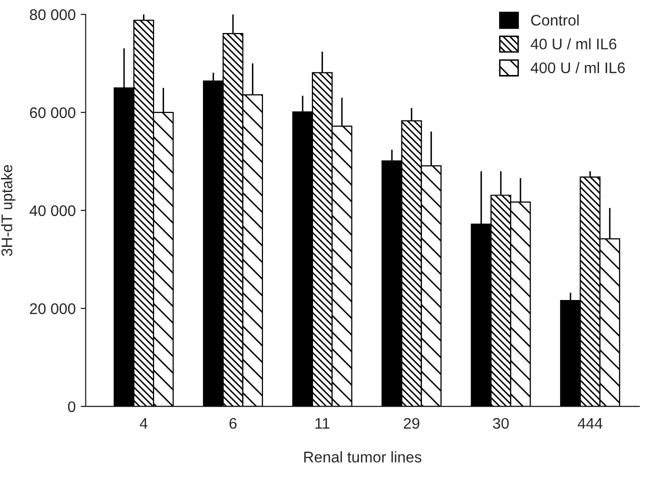  I want to click on y-axis-title: 3H-dT uptake, so click(8, 210).